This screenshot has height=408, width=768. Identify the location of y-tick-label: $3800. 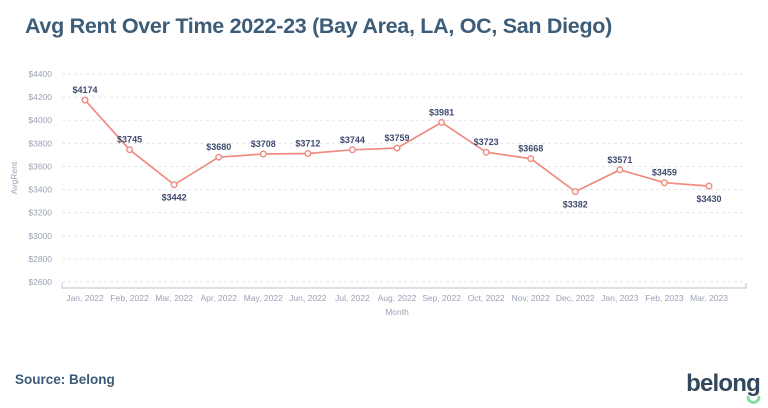
(40, 143).